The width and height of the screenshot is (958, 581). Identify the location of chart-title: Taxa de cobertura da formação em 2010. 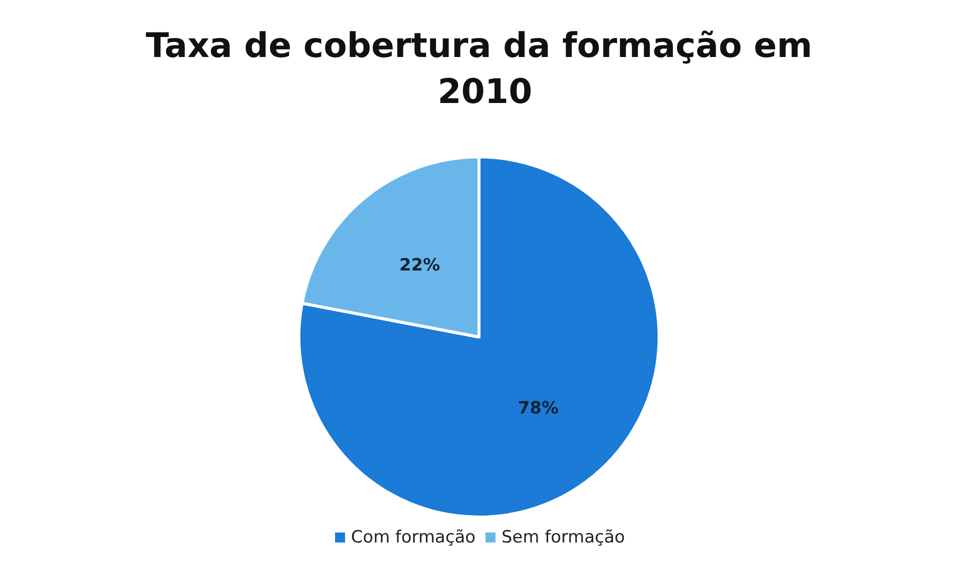
(479, 69).